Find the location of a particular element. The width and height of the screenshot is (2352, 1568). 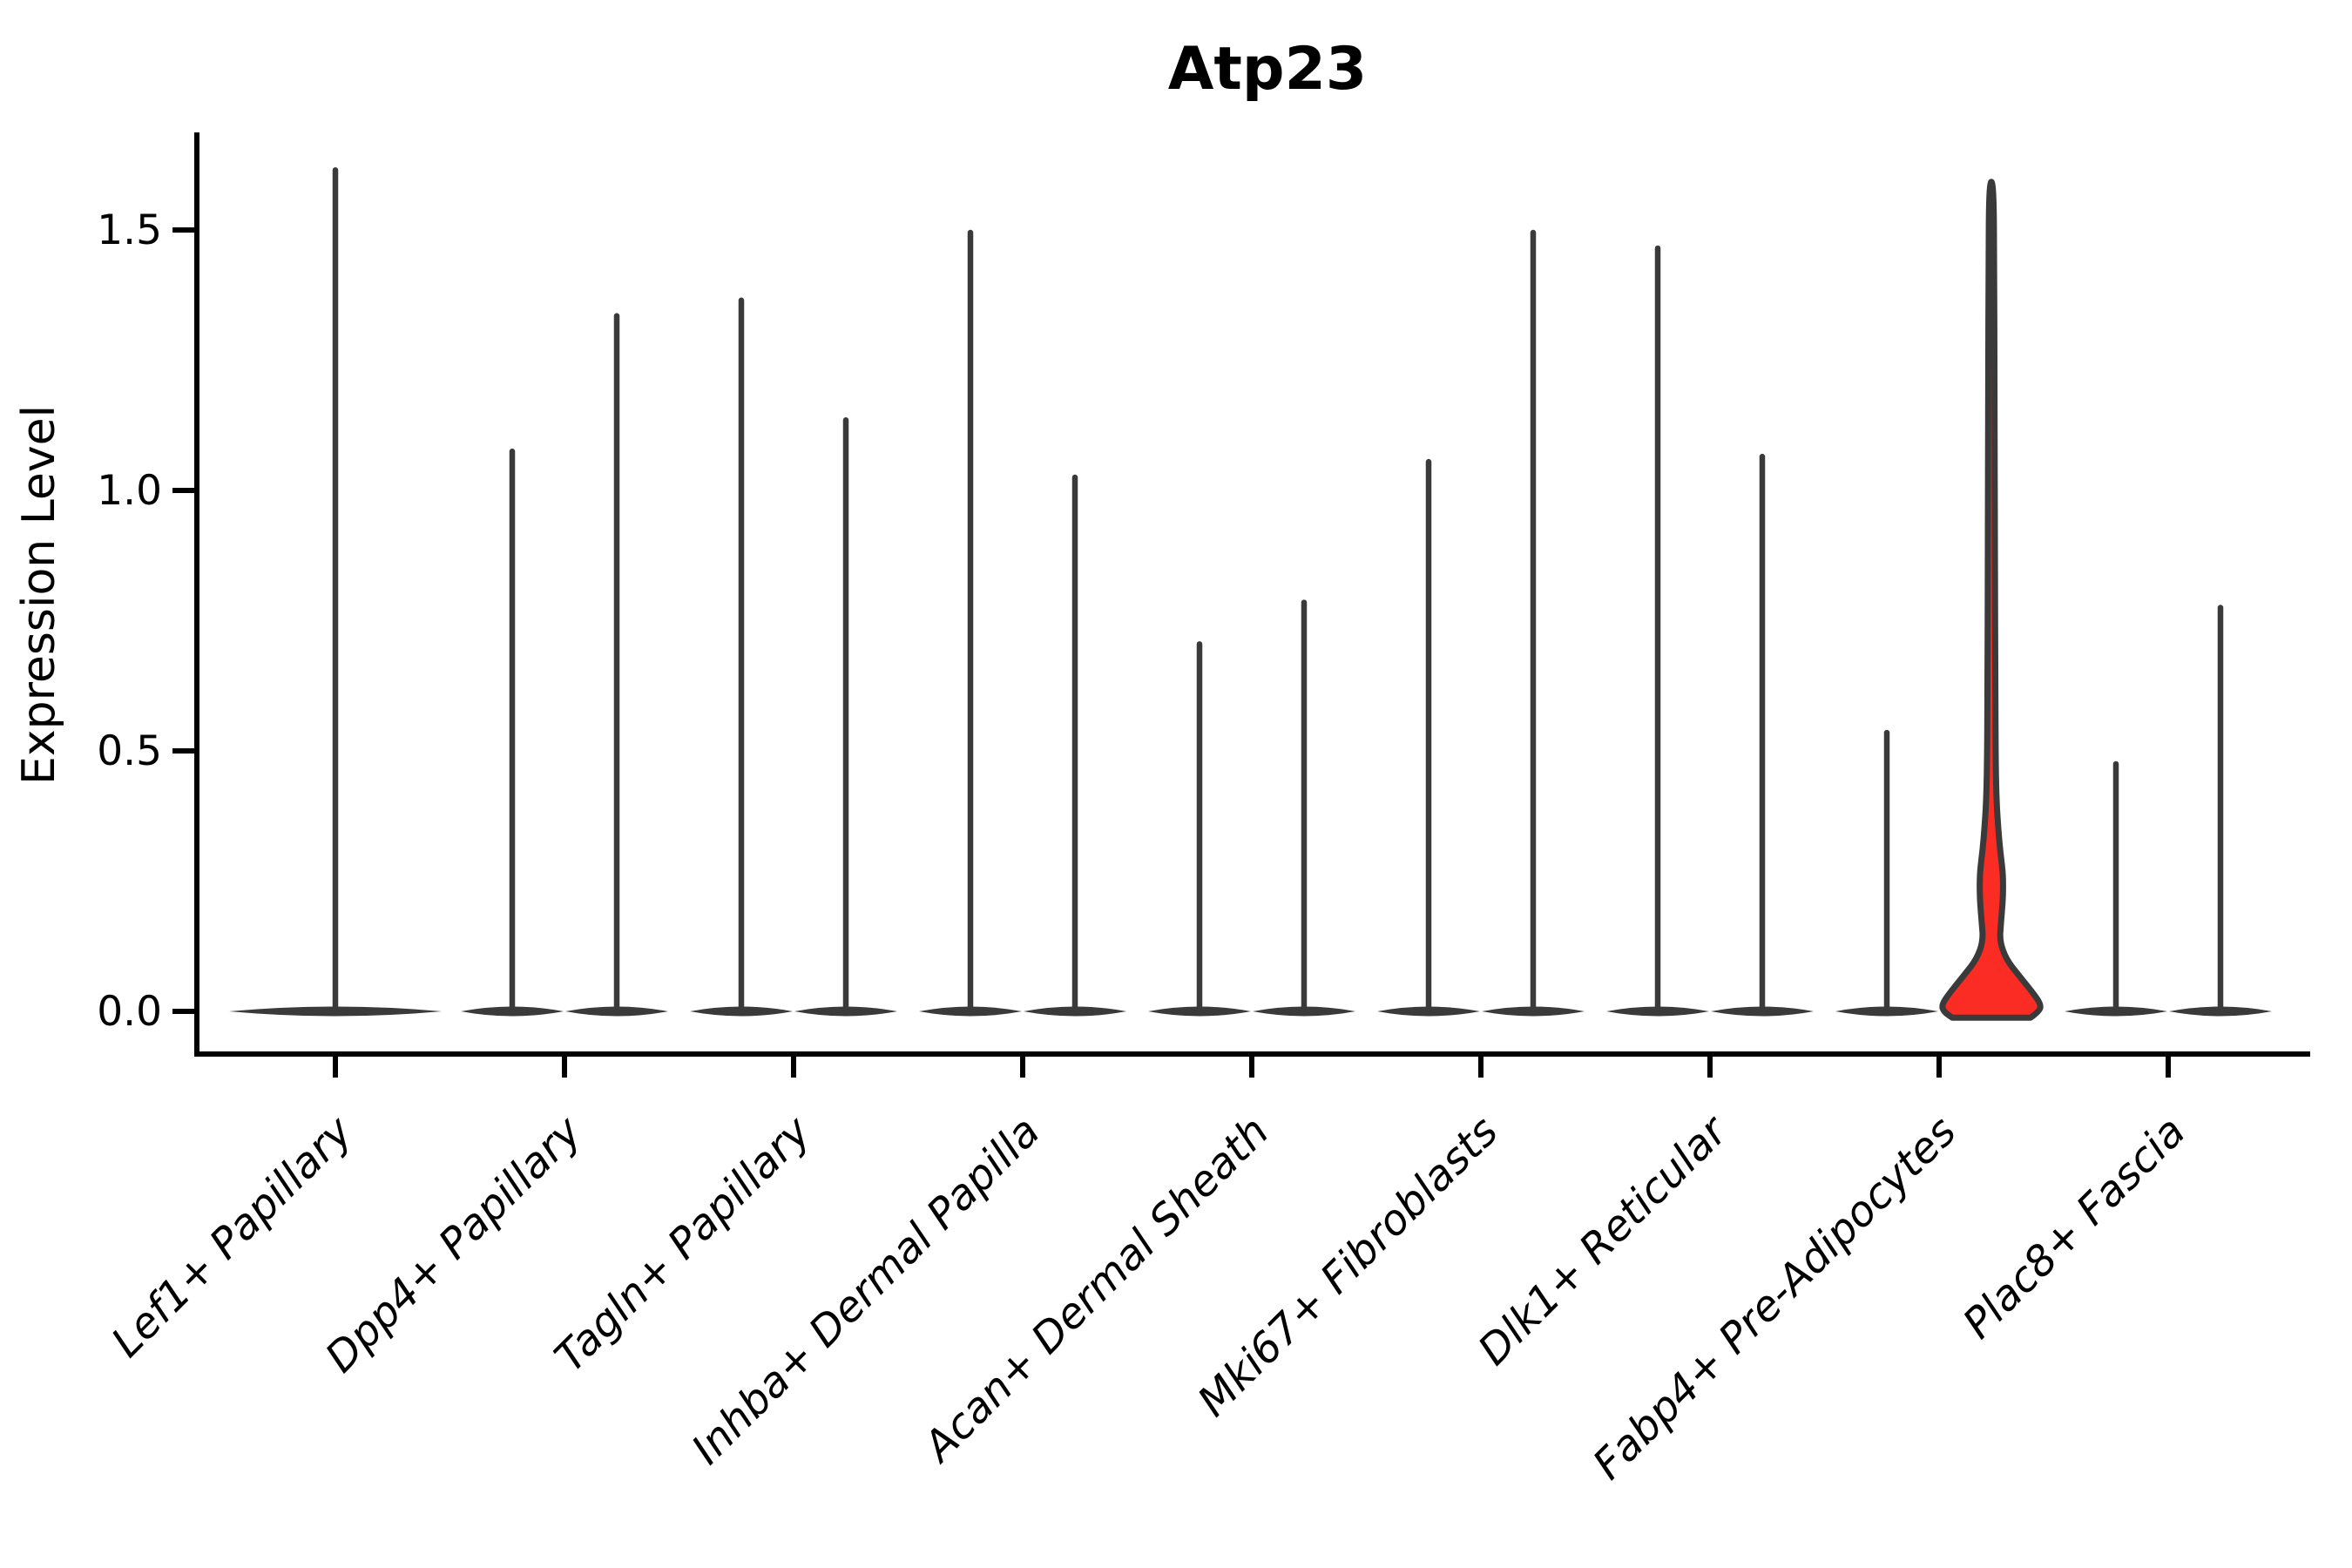

x-tick-label-fabp4-pre-adipocytes: Fabp4+ Pre-Adipocytes is located at coordinates (1775, 1299).